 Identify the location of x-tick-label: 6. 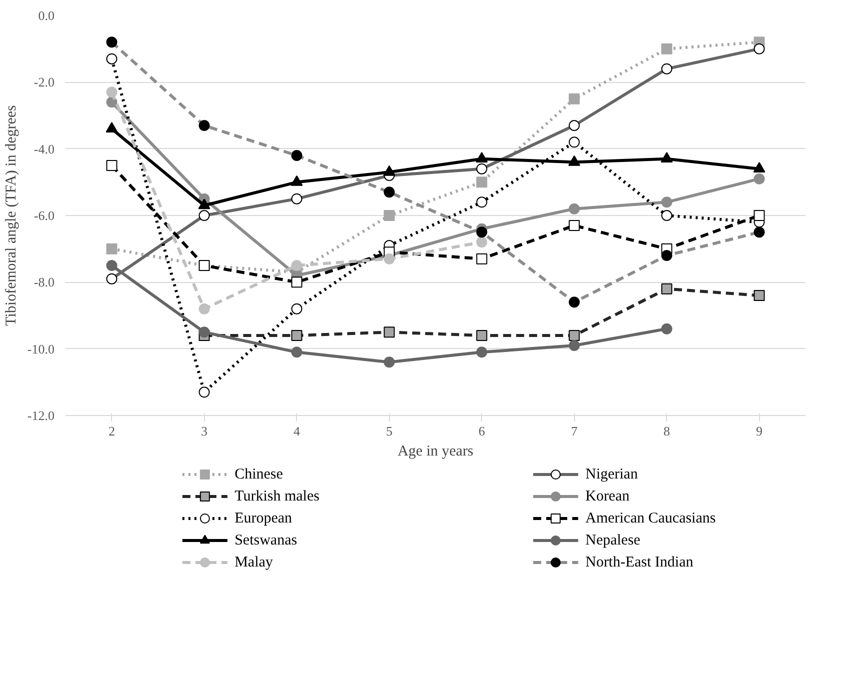
(482, 431).